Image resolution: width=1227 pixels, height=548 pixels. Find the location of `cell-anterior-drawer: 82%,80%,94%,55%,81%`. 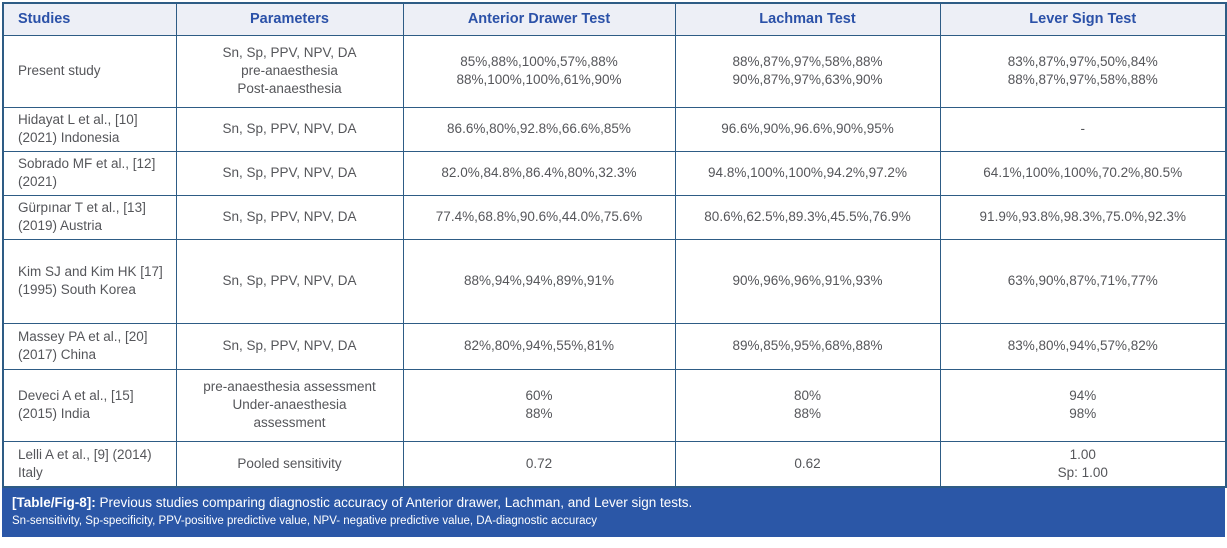

cell-anterior-drawer: 82%,80%,94%,55%,81% is located at coordinates (539, 346).